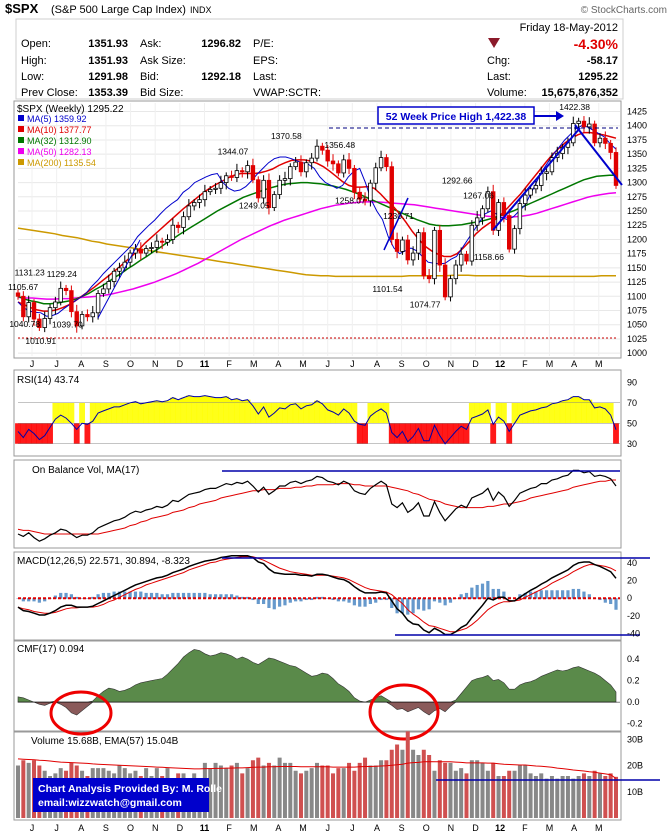  Describe the element at coordinates (118, 10) in the screenshot. I see `symbol-name: (S&P 500 Large Cap Index)` at that location.